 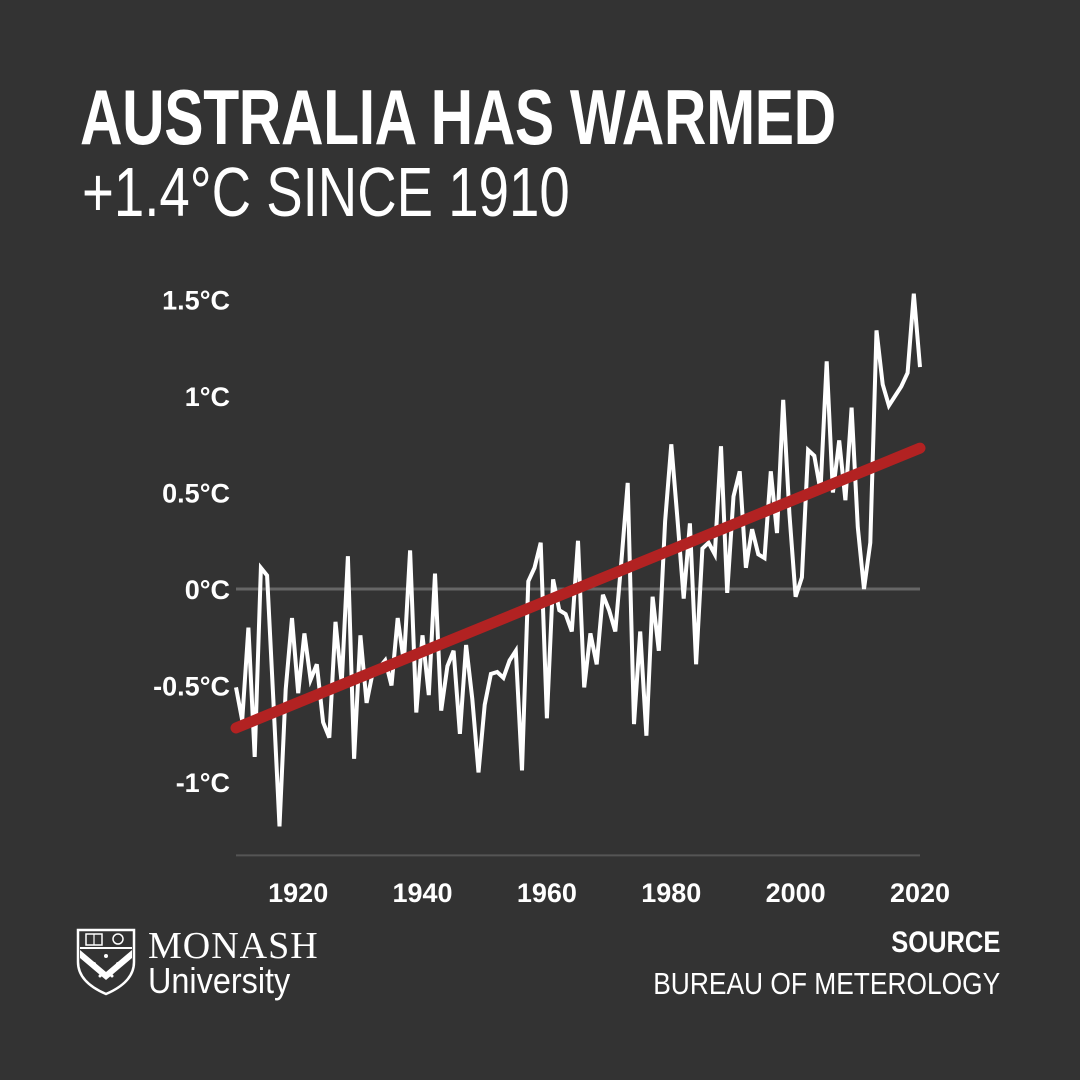 What do you see at coordinates (207, 590) in the screenshot?
I see `y-tick-label: 0°C` at bounding box center [207, 590].